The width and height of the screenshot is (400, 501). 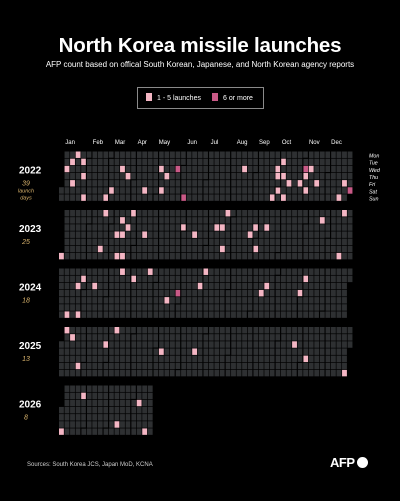 I want to click on month-label: Oct, so click(x=287, y=143).